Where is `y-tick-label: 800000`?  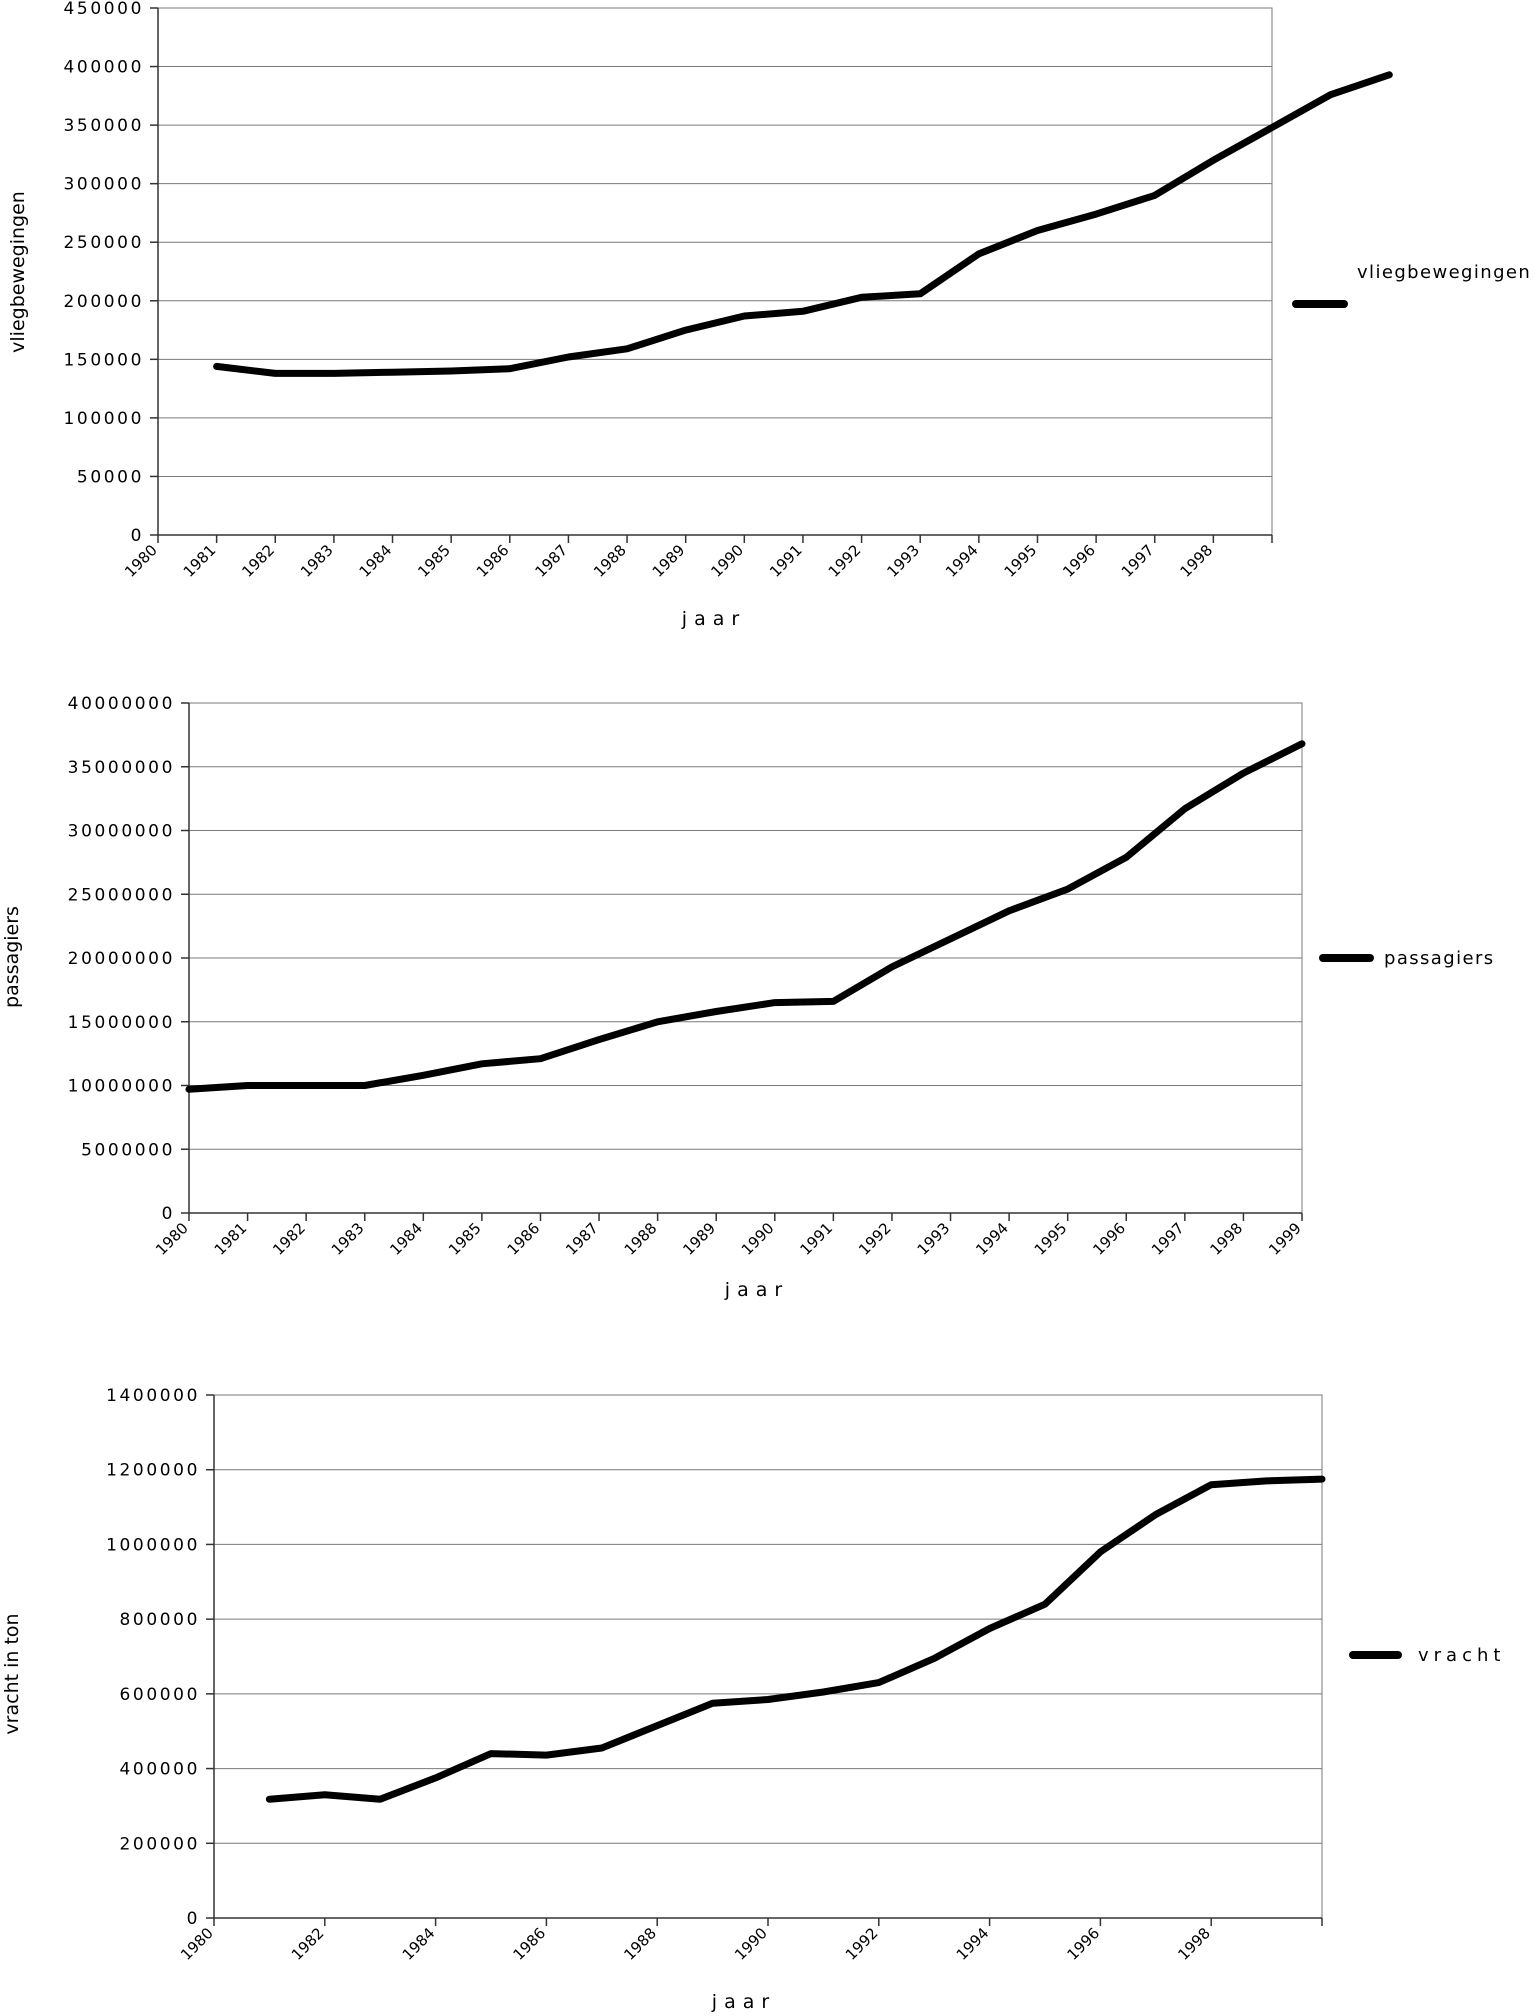 y-tick-label: 800000 is located at coordinates (160, 1620).